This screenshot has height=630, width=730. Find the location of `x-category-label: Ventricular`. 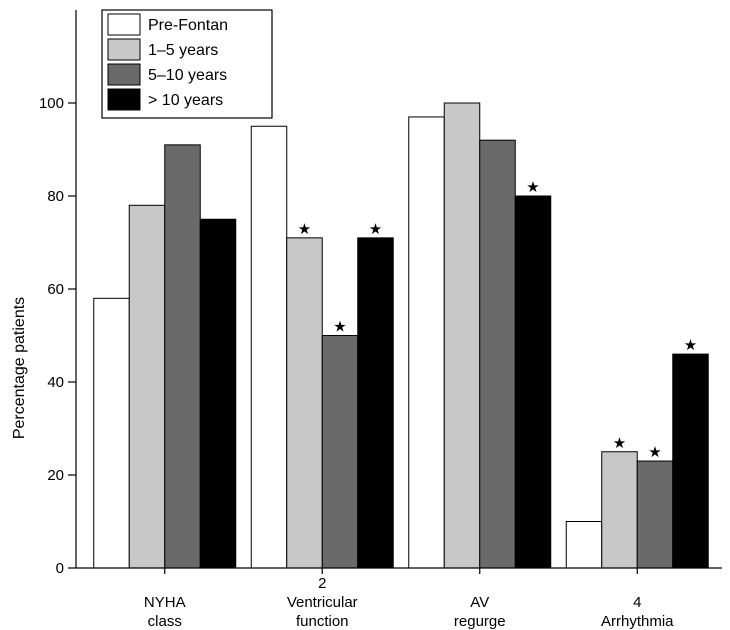

x-category-label: Ventricular is located at coordinates (322, 602).